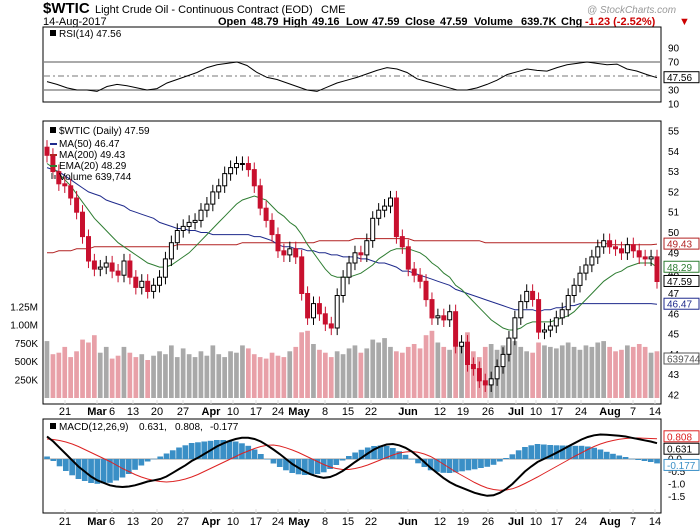  I want to click on close-tag-box, so click(681, 280).